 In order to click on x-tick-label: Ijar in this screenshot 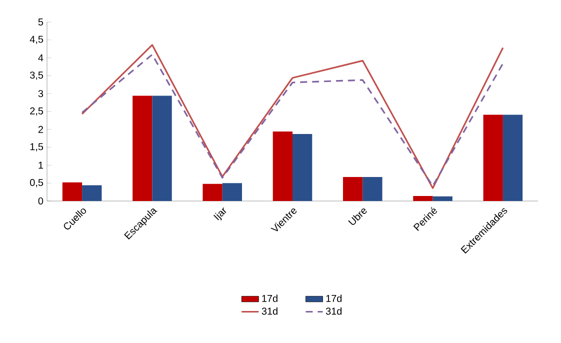, I will do `click(219, 214)`.